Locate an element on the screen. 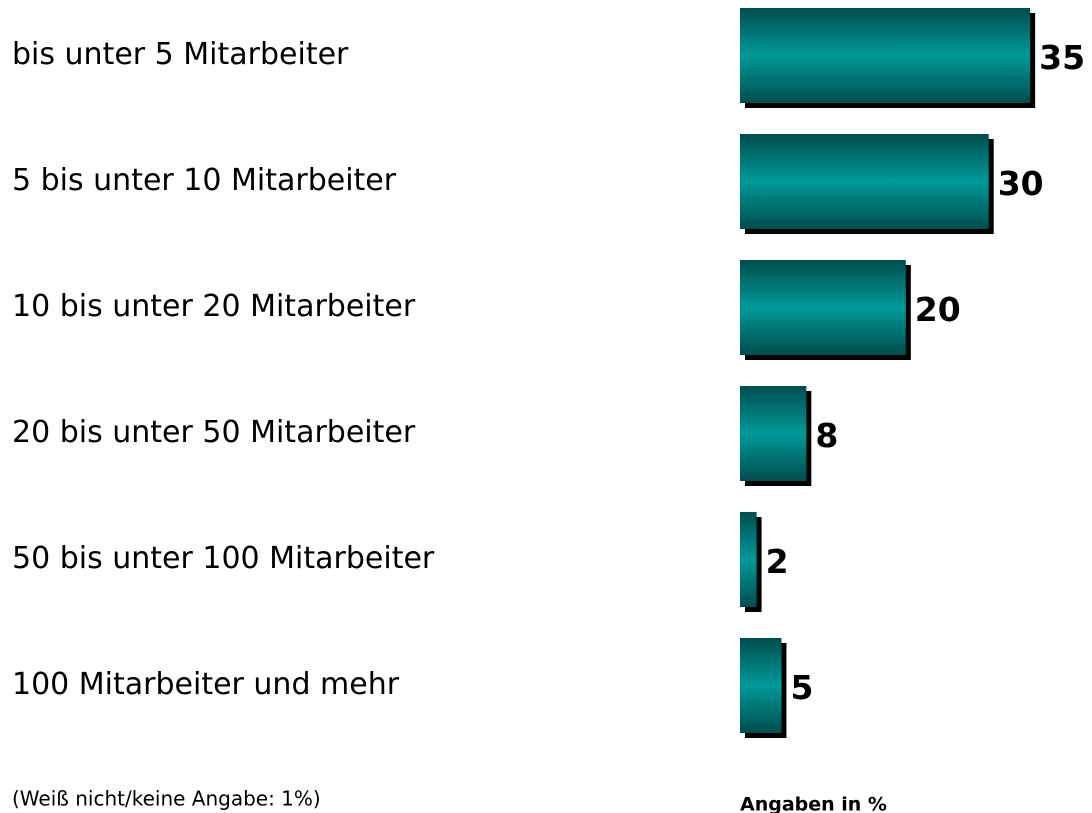 The image size is (1092, 813). value-label: 20 is located at coordinates (938, 309).